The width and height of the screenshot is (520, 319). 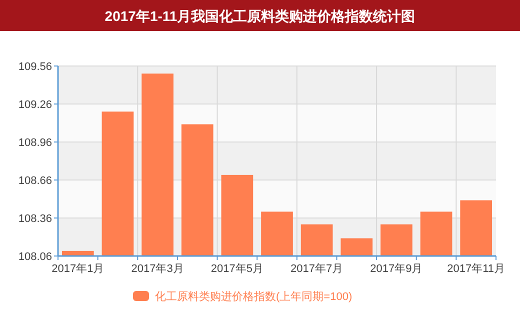 What do you see at coordinates (35, 105) in the screenshot?
I see `y-tick-label: 109.26` at bounding box center [35, 105].